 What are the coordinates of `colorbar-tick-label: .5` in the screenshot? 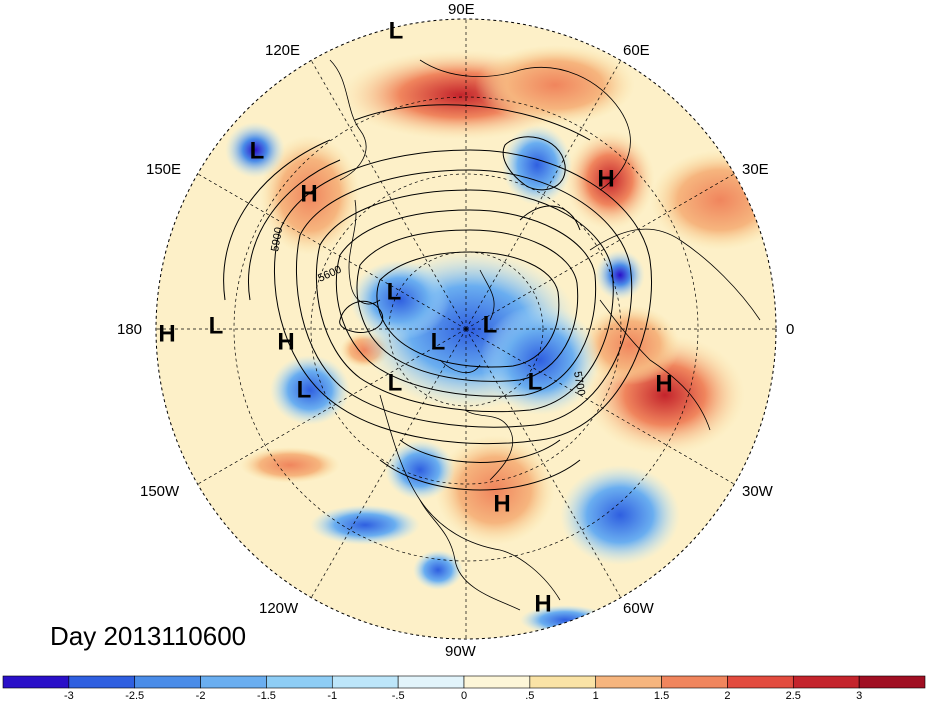 It's located at (529, 696).